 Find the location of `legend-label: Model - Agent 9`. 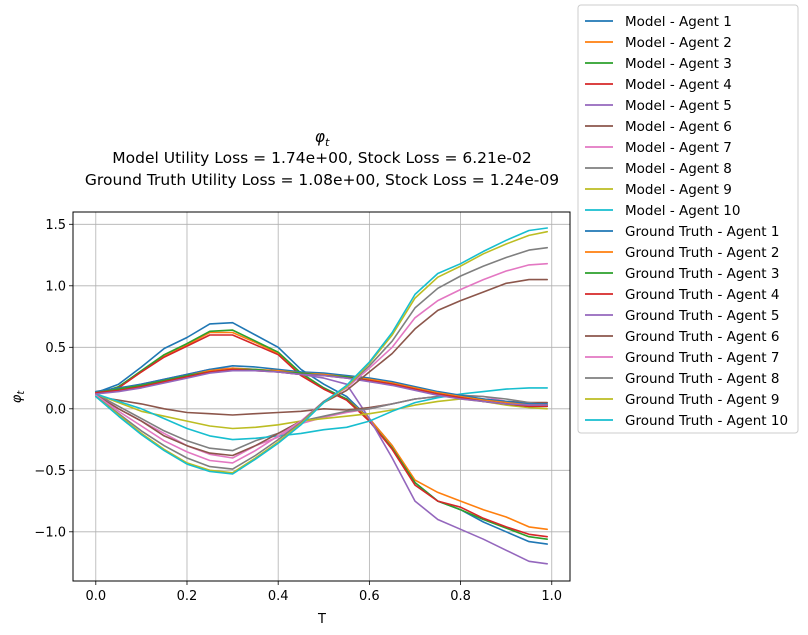

legend-label: Model - Agent 9 is located at coordinates (678, 190).